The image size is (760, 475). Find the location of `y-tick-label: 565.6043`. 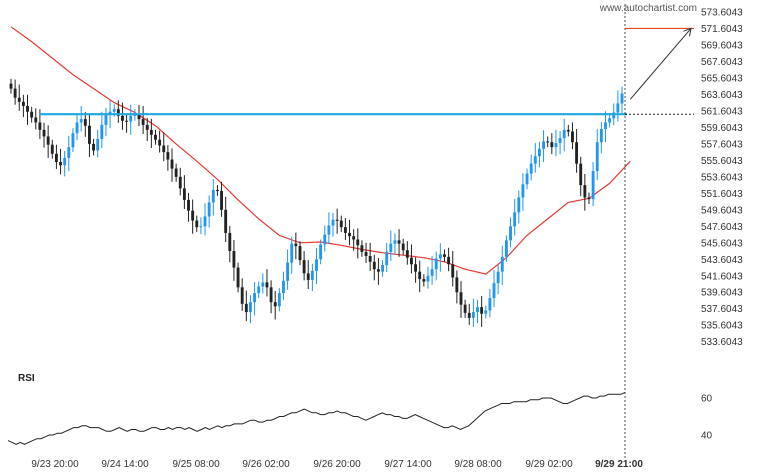

y-tick-label: 565.6043 is located at coordinates (722, 78).